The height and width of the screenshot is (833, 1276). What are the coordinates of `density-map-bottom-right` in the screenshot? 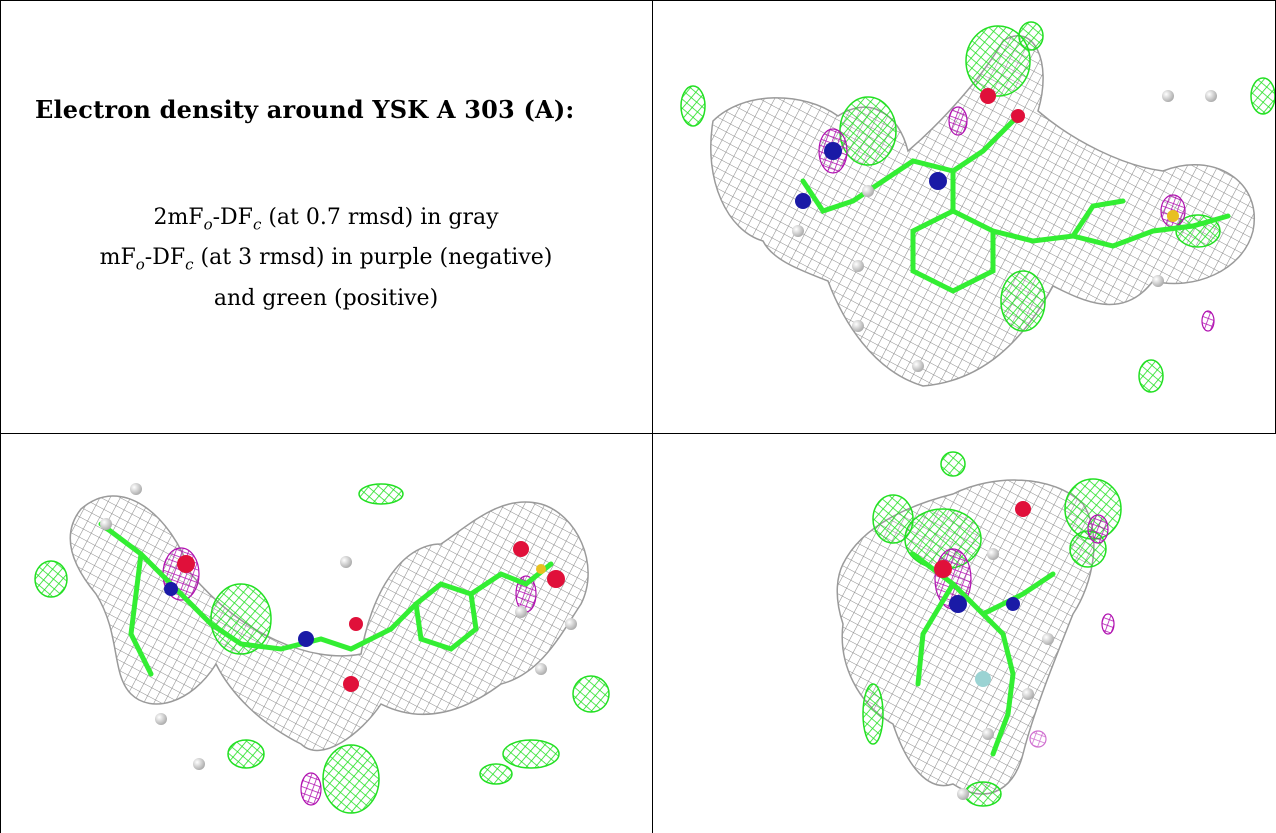 It's located at (979, 629).